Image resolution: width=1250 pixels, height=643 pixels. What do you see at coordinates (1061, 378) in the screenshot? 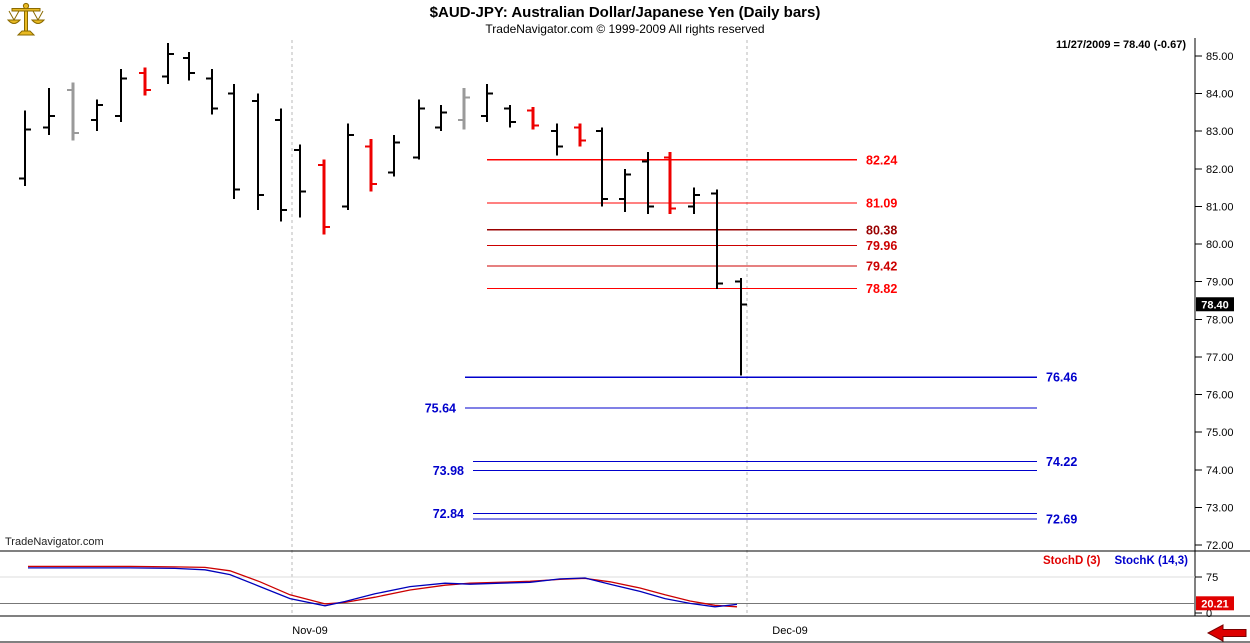
I see `level-label-76.46: 76.46` at bounding box center [1061, 378].